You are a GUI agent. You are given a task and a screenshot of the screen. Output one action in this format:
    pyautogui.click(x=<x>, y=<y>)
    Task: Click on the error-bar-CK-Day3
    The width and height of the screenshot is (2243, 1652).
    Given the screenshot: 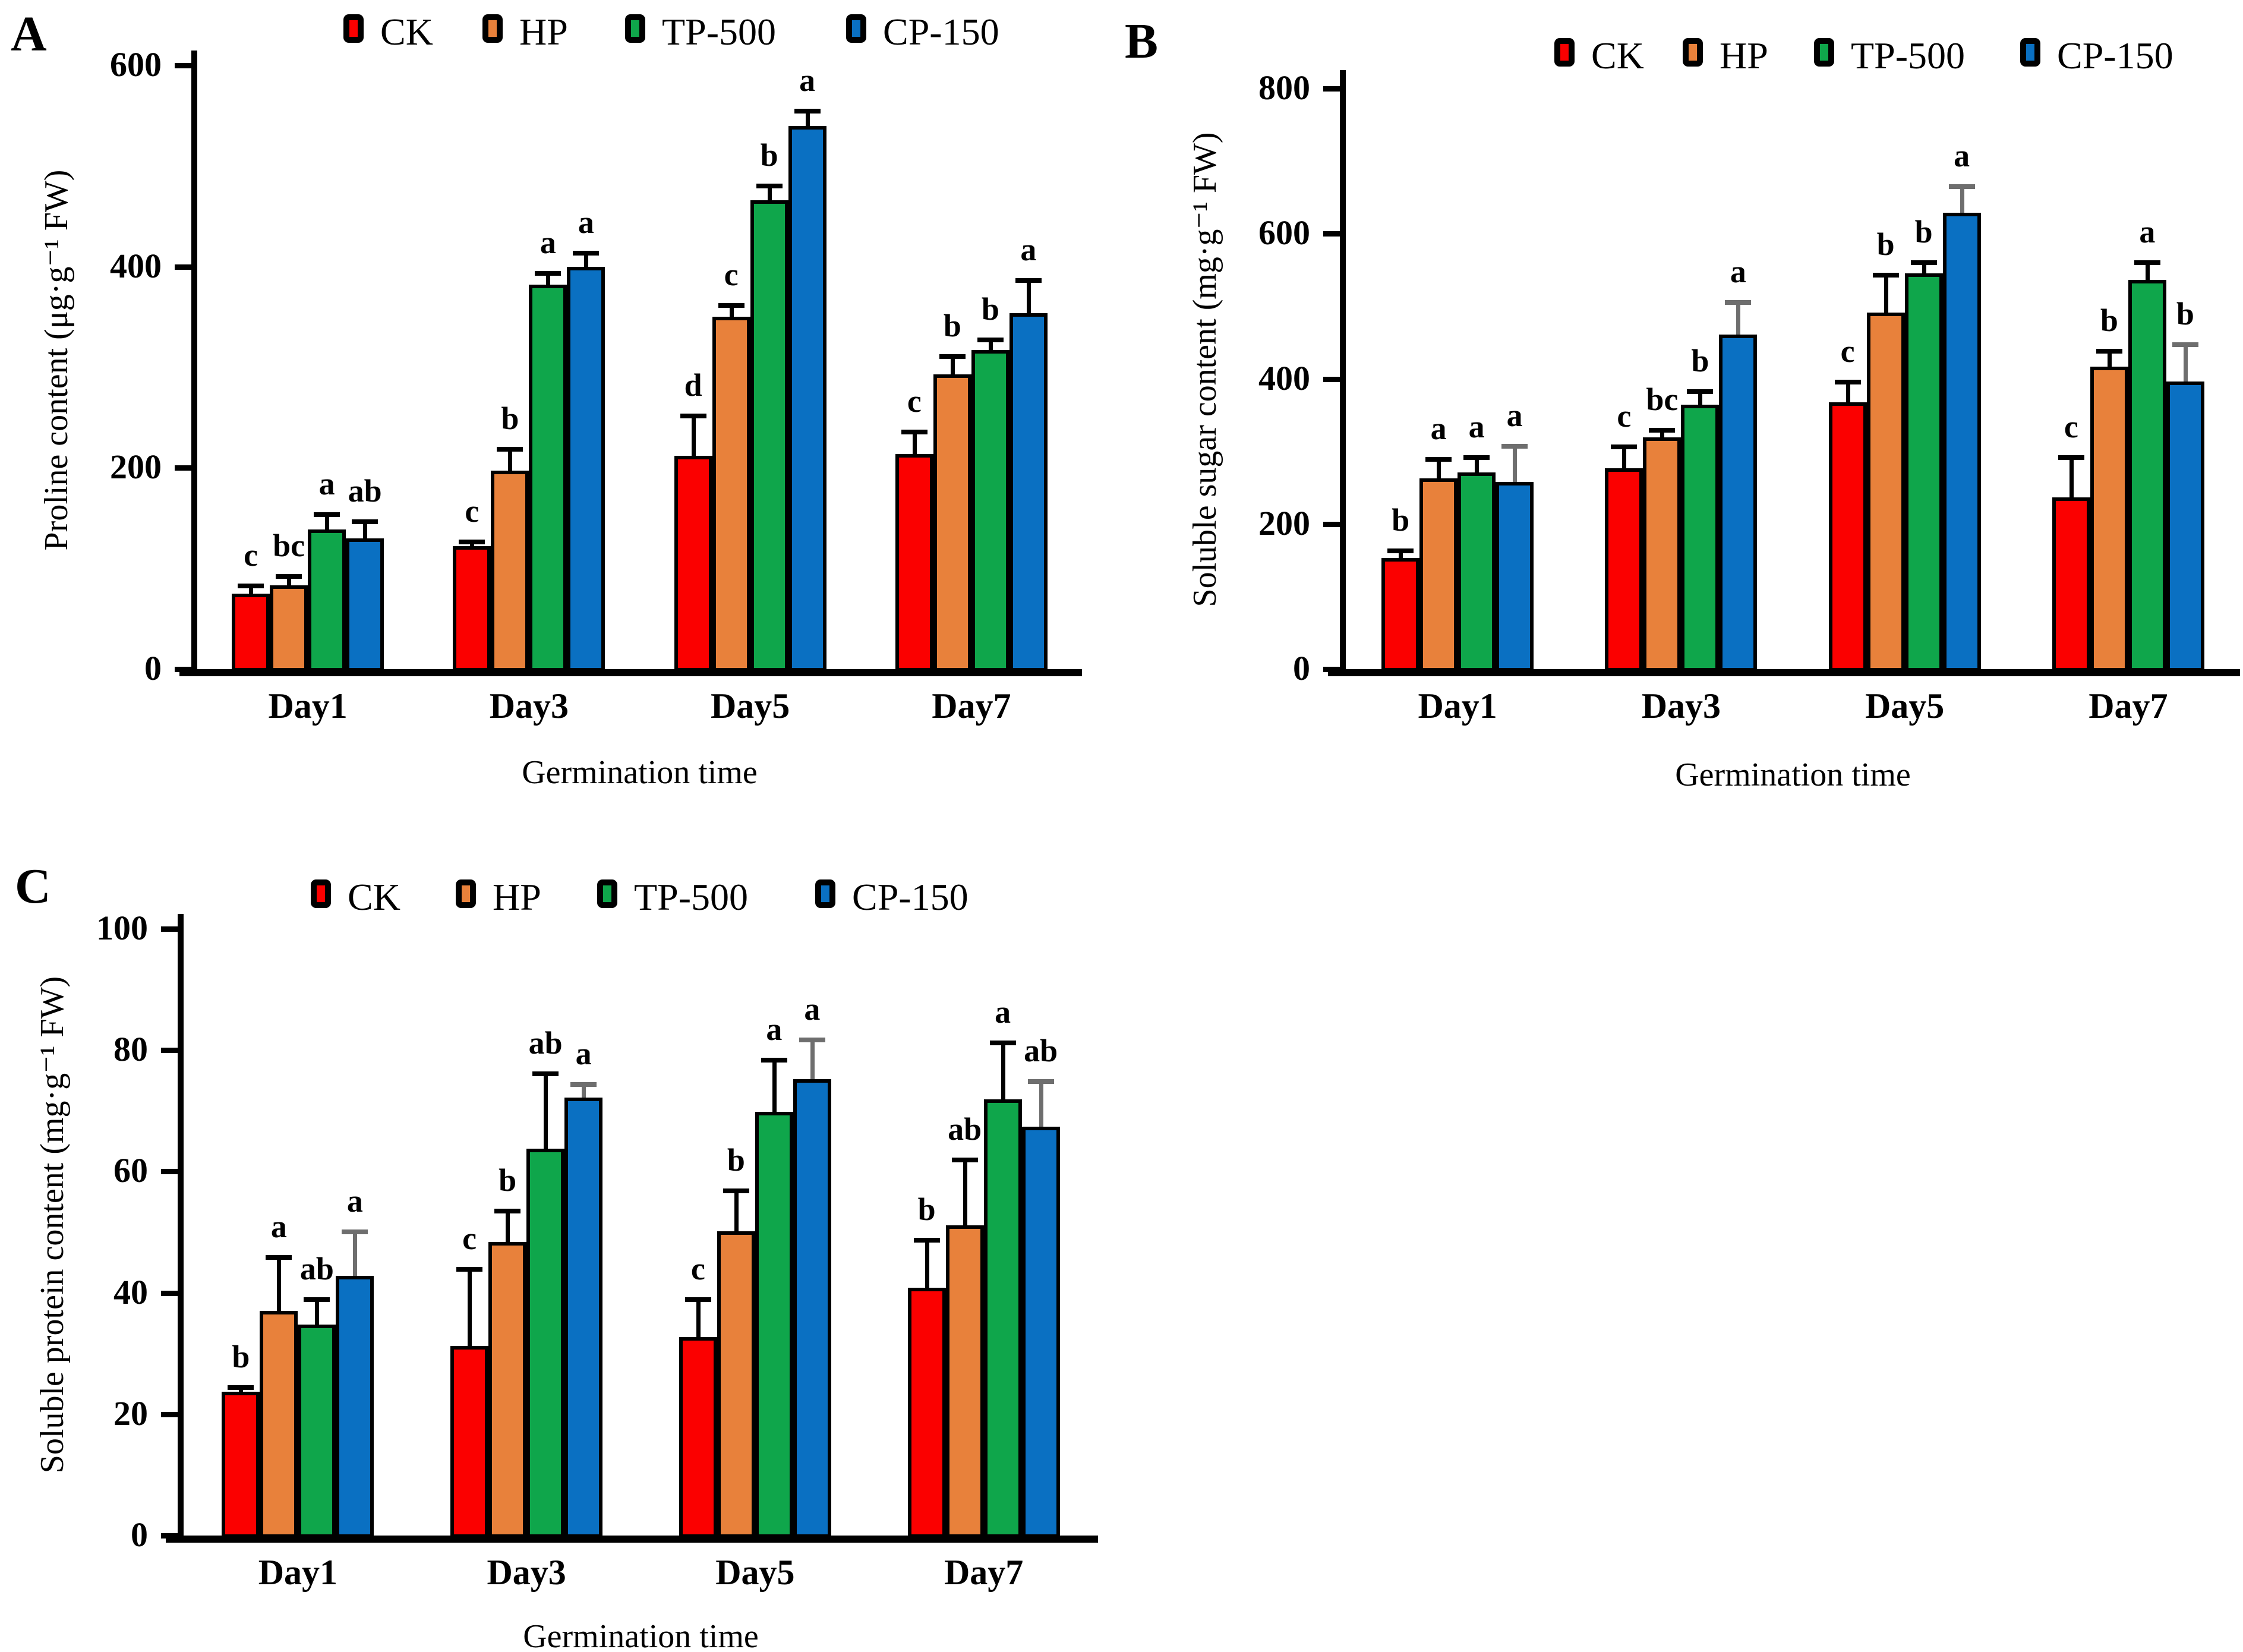 What is the action you would take?
    pyautogui.click(x=470, y=1308)
    